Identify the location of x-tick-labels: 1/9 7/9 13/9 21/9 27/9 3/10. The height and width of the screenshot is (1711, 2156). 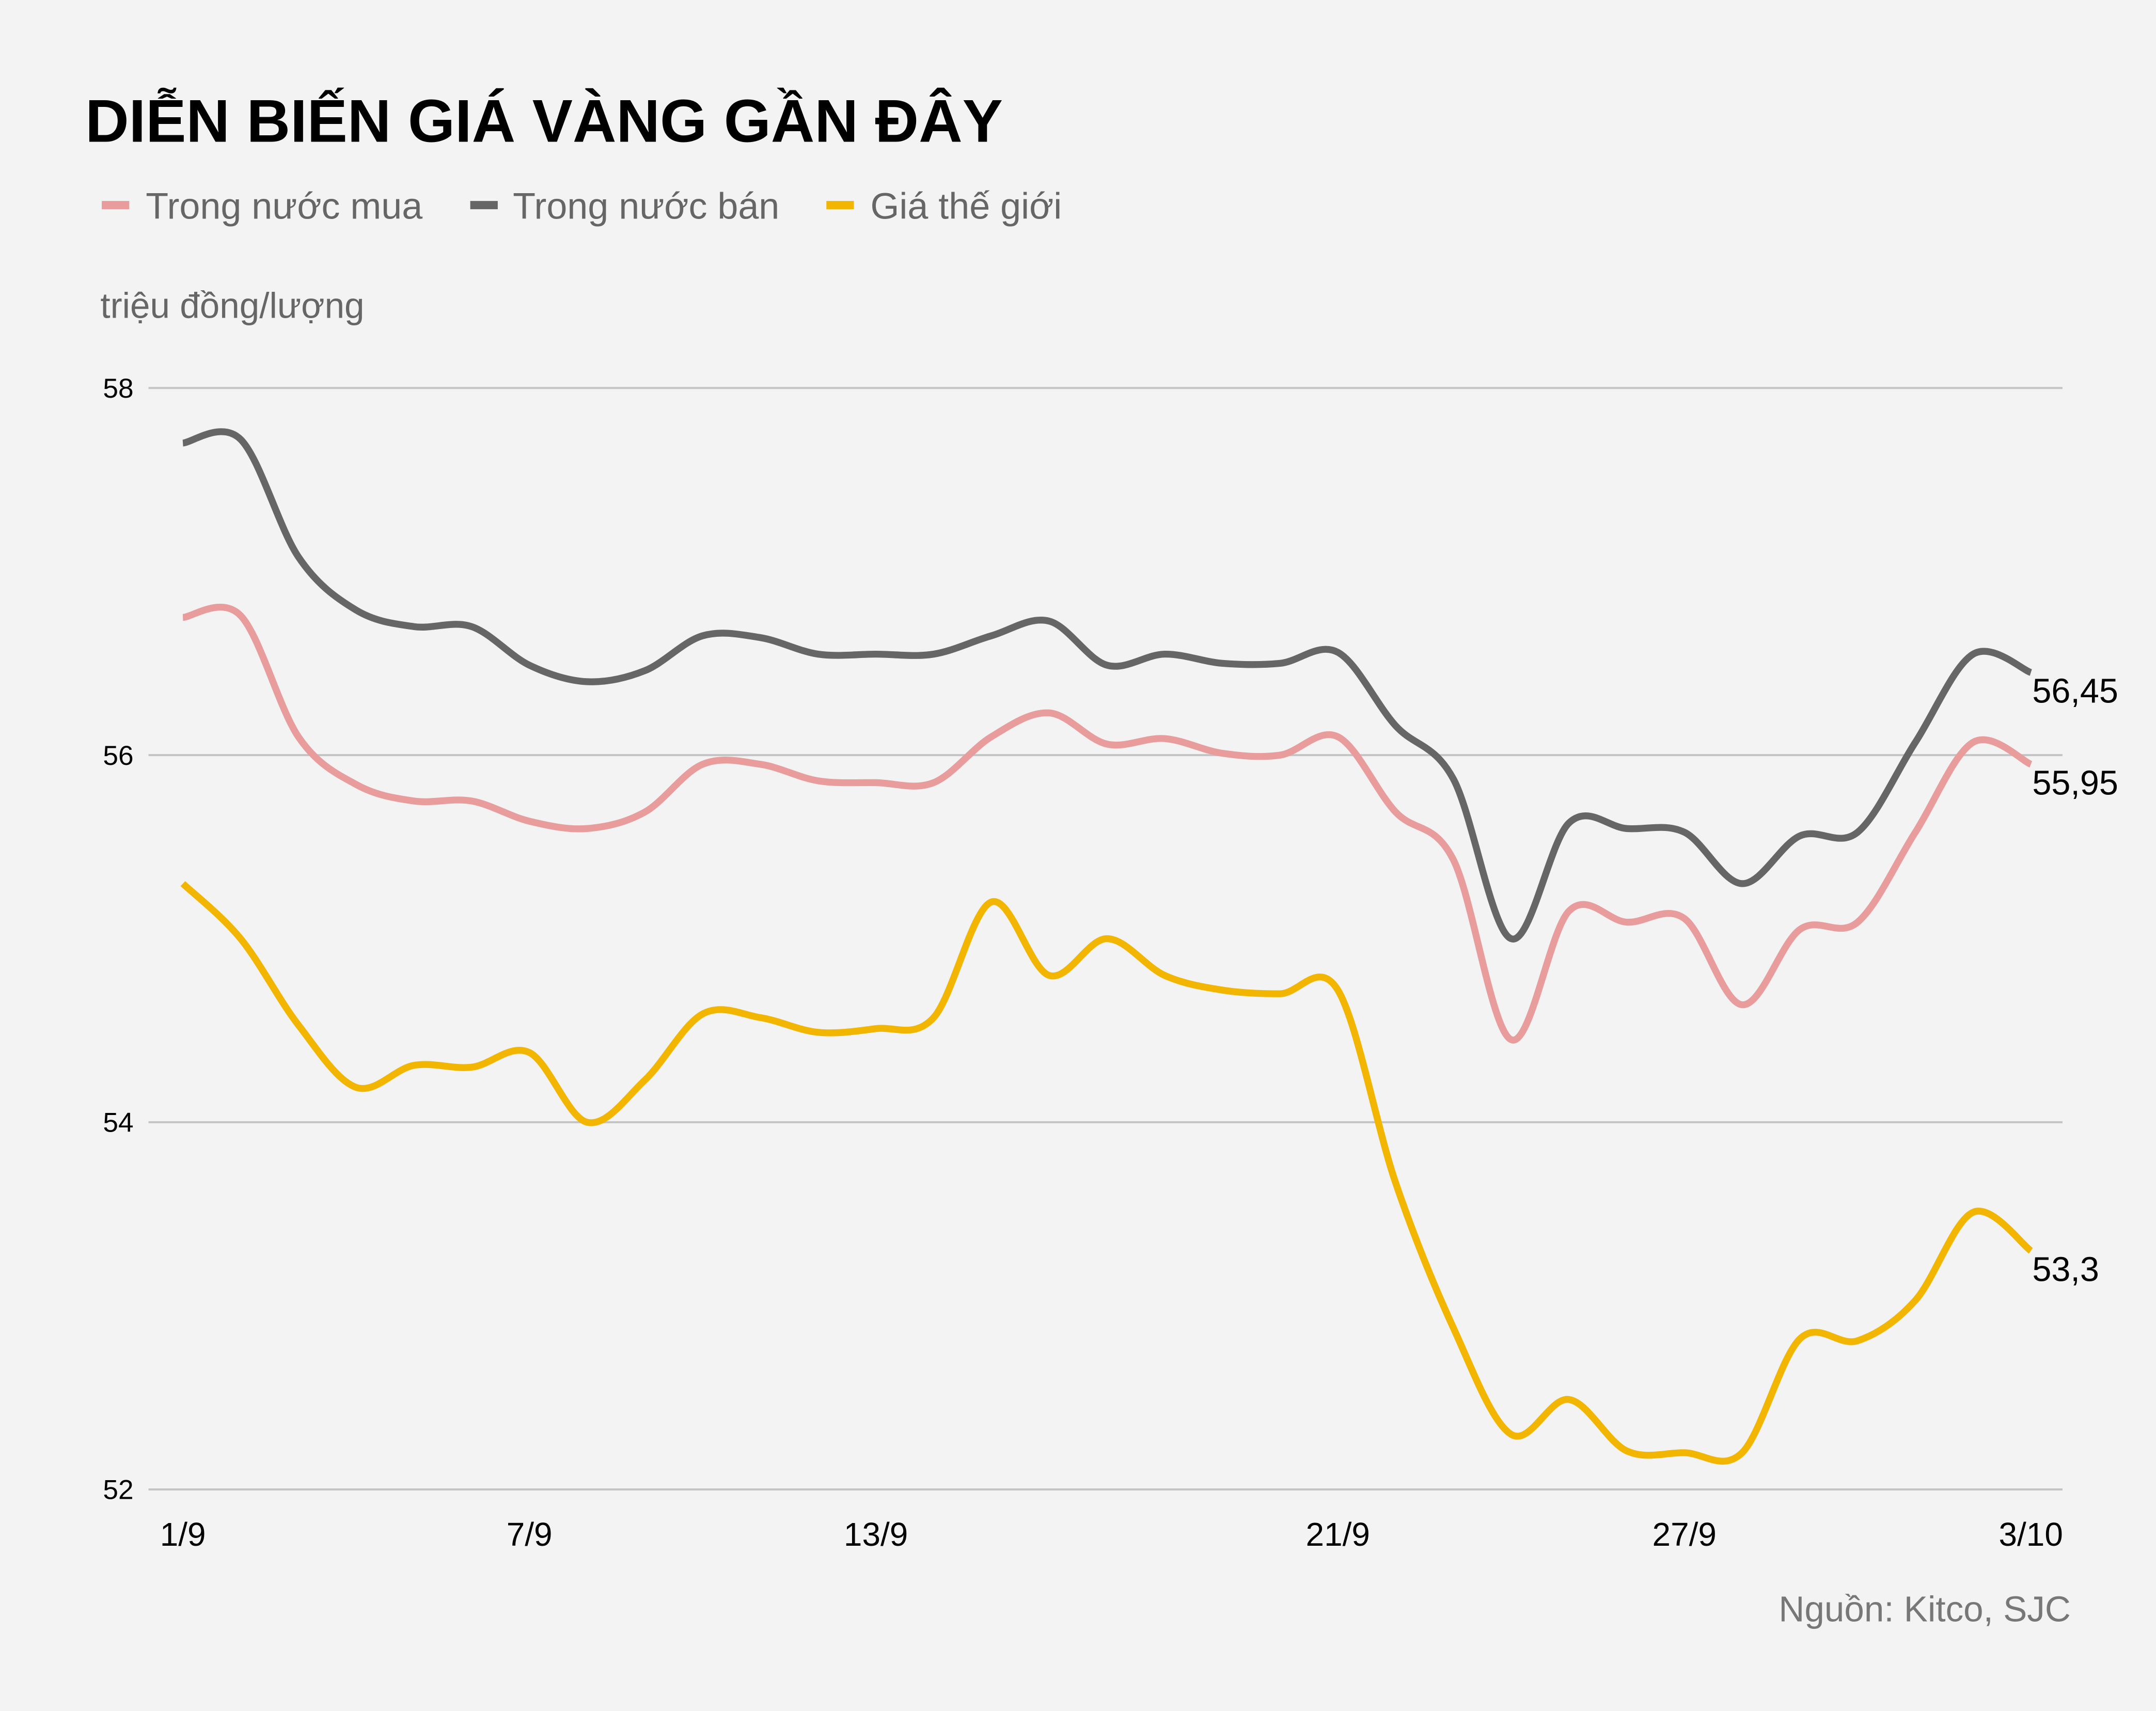
(1111, 1534).